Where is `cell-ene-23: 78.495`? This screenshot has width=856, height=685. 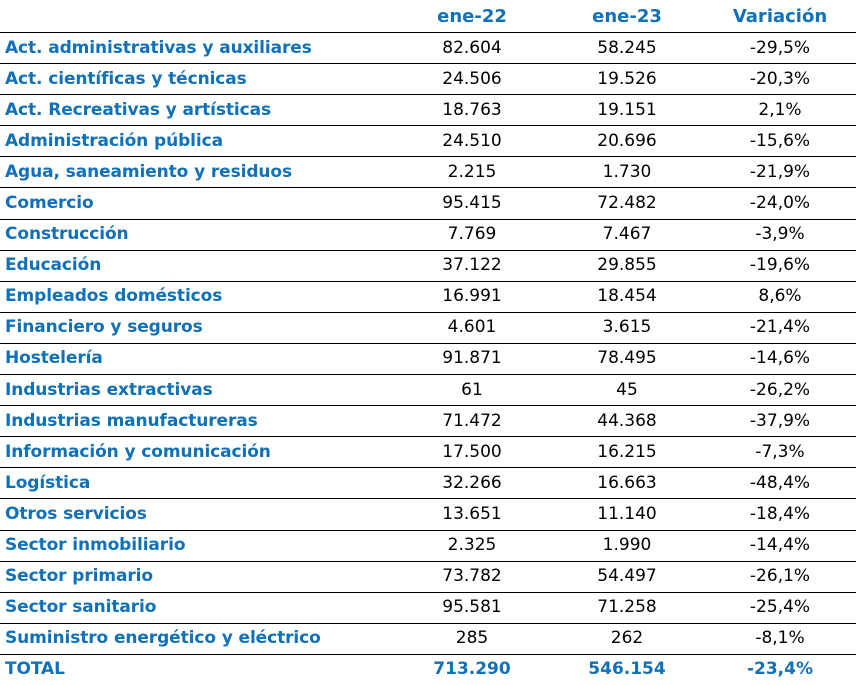 cell-ene-23: 78.495 is located at coordinates (627, 359).